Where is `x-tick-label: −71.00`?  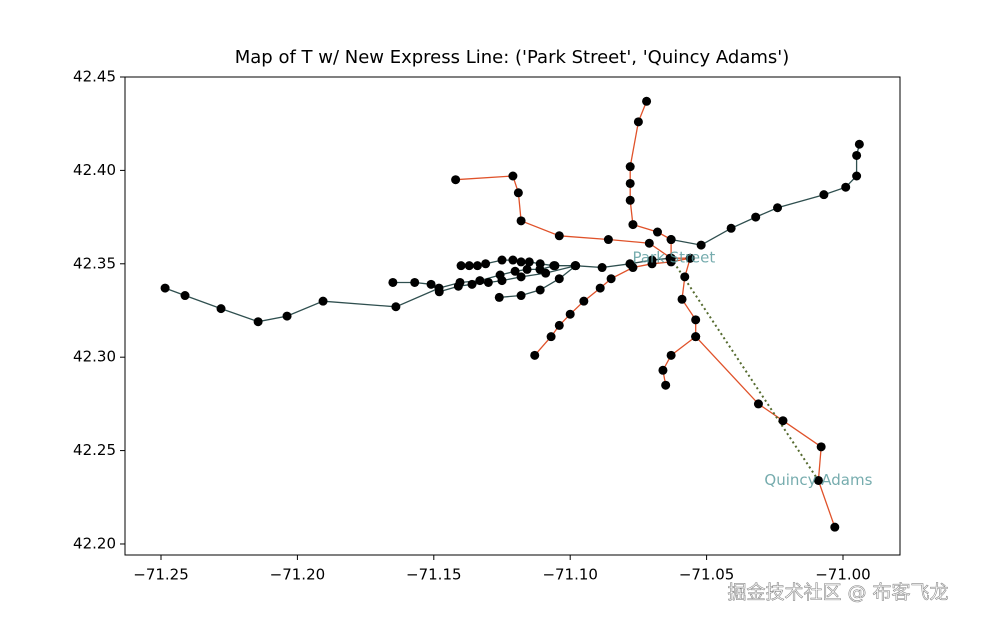 x-tick-label: −71.00 is located at coordinates (843, 575).